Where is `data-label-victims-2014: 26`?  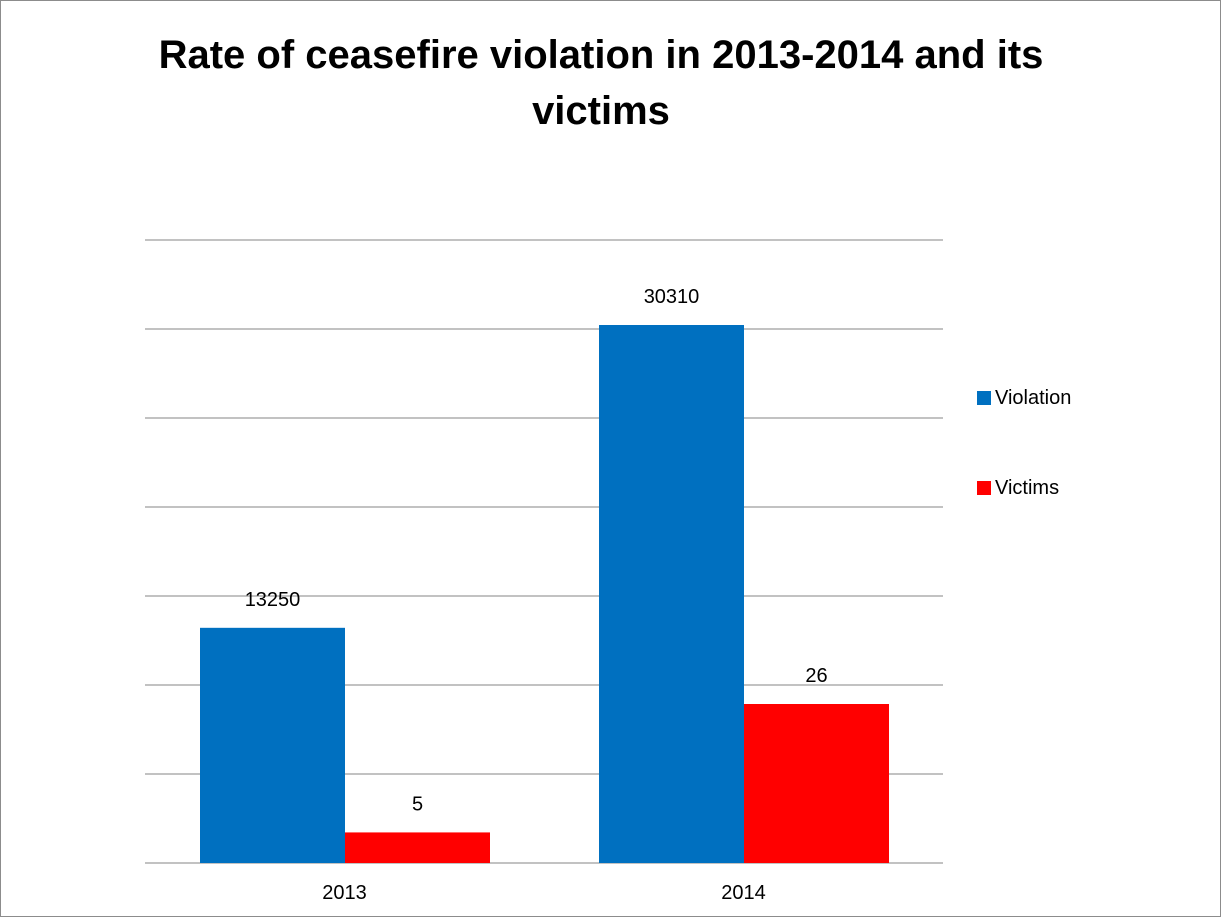
data-label-victims-2014: 26 is located at coordinates (816, 676).